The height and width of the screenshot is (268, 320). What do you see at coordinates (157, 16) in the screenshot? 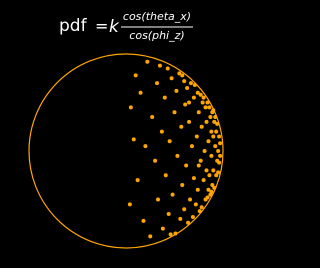
I see `title-numerator: cos(theta_x)` at bounding box center [157, 16].